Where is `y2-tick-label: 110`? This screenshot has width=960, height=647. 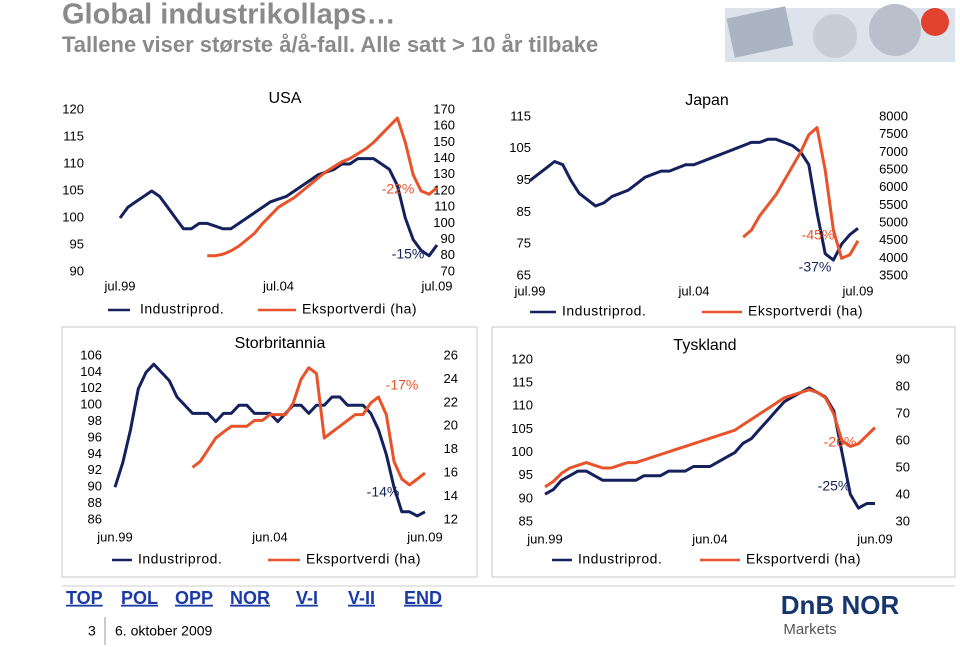
y2-tick-label: 110 is located at coordinates (444, 206).